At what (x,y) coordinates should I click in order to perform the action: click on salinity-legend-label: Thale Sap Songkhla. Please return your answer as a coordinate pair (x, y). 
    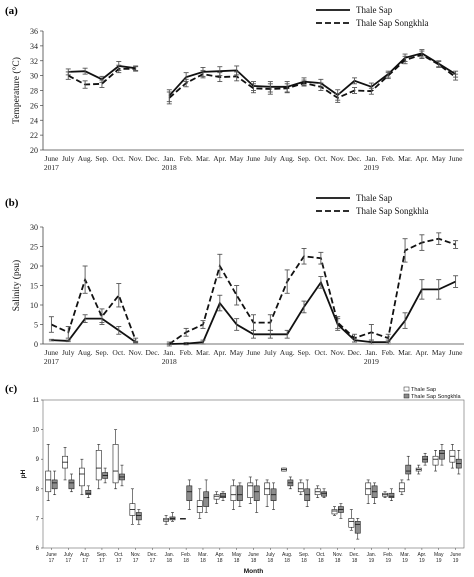
    Looking at the image, I should click on (392, 211).